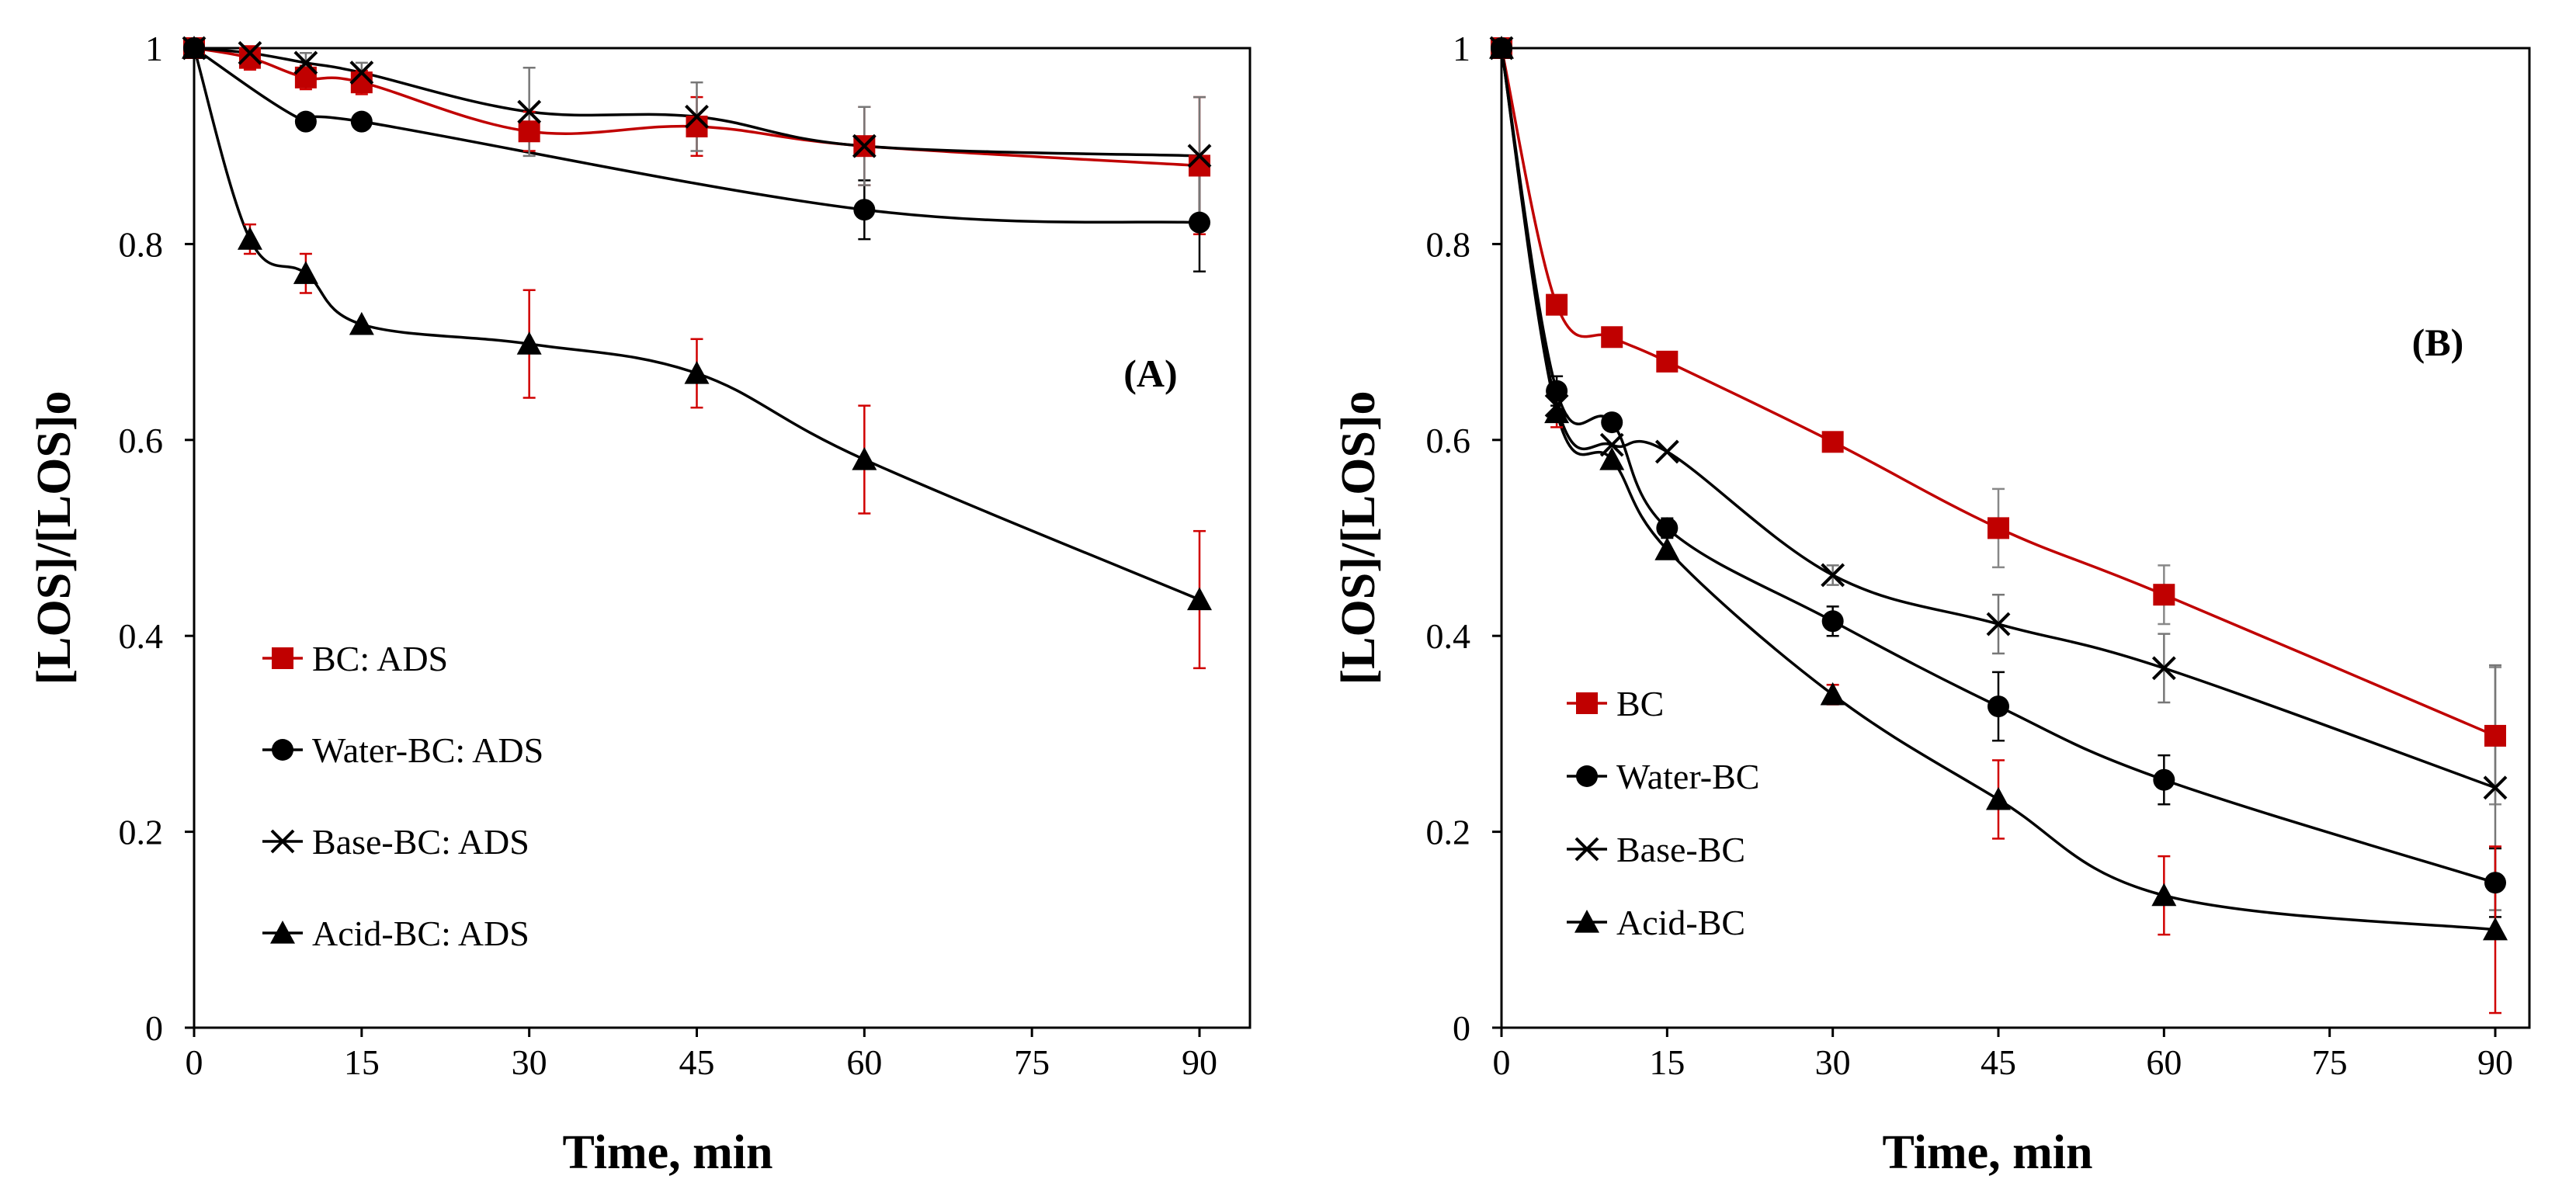  Describe the element at coordinates (2495, 1062) in the screenshot. I see `x-tick-label-b: 90` at that location.